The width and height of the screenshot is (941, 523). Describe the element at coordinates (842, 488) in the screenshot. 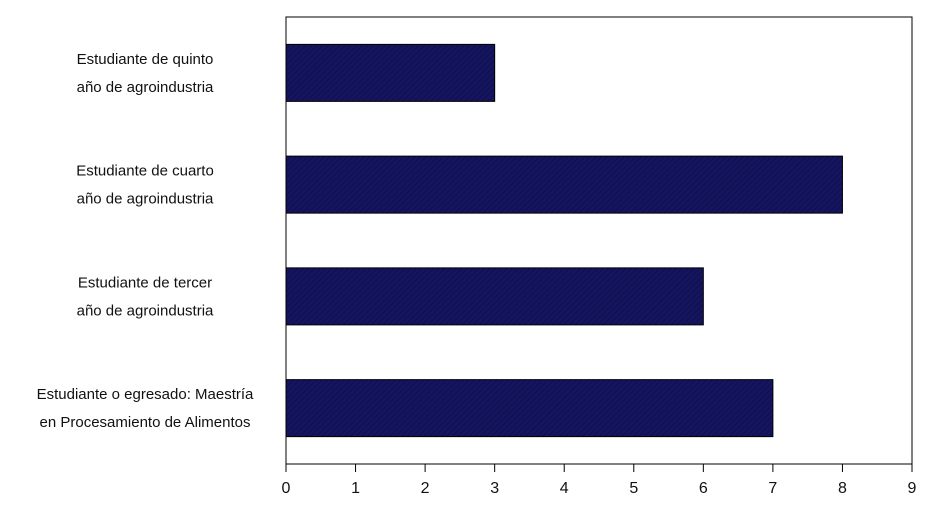

I see `x-tick-label-8: 8` at that location.